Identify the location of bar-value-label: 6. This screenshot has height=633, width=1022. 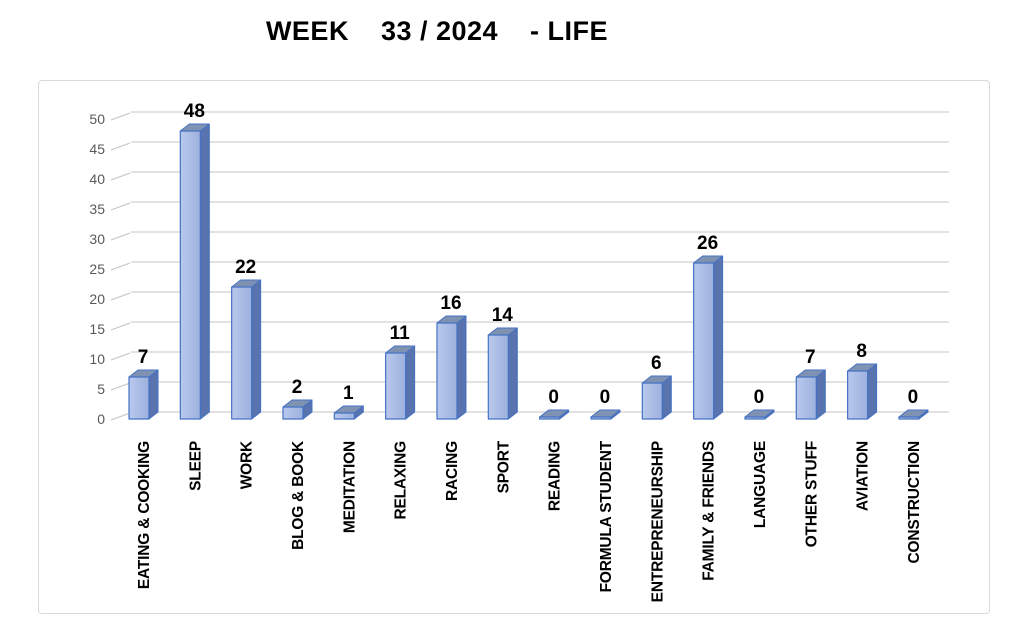
(656, 363).